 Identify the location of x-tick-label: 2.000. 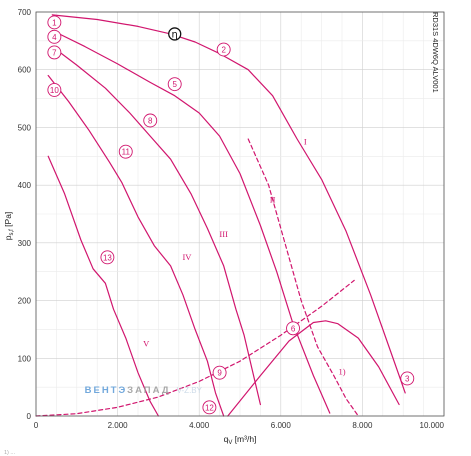
(118, 425).